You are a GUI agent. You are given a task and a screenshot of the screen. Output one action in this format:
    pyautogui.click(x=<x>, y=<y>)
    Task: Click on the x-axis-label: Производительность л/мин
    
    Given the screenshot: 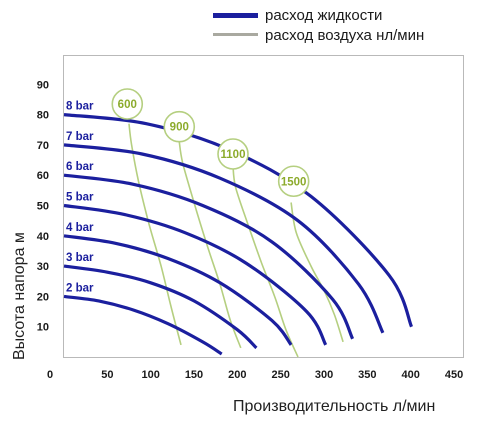 What is the action you would take?
    pyautogui.click(x=334, y=406)
    